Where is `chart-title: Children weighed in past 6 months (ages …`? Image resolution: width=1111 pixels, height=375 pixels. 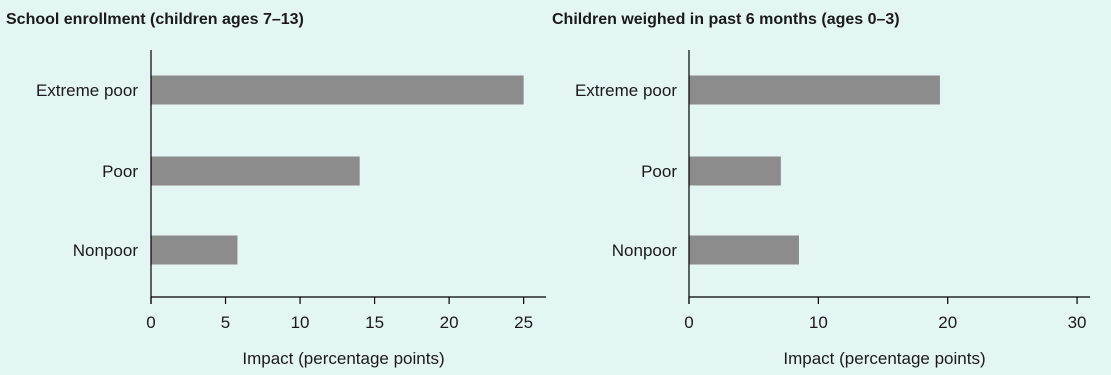
chart-title: Children weighed in past 6 months (ages … is located at coordinates (726, 19).